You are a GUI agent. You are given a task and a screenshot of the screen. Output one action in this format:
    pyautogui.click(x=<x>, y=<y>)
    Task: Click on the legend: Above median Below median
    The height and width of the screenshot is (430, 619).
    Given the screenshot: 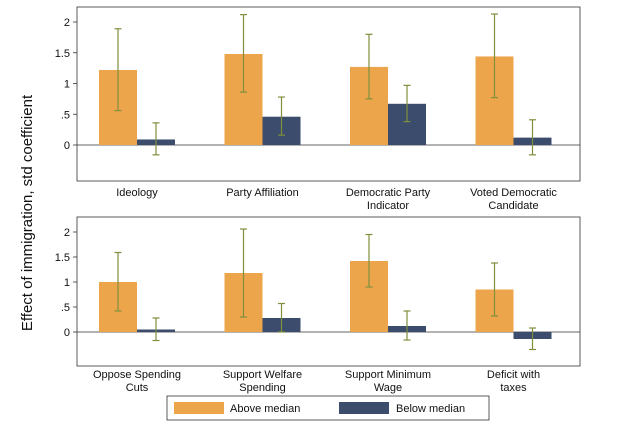 What is the action you would take?
    pyautogui.click(x=328, y=408)
    